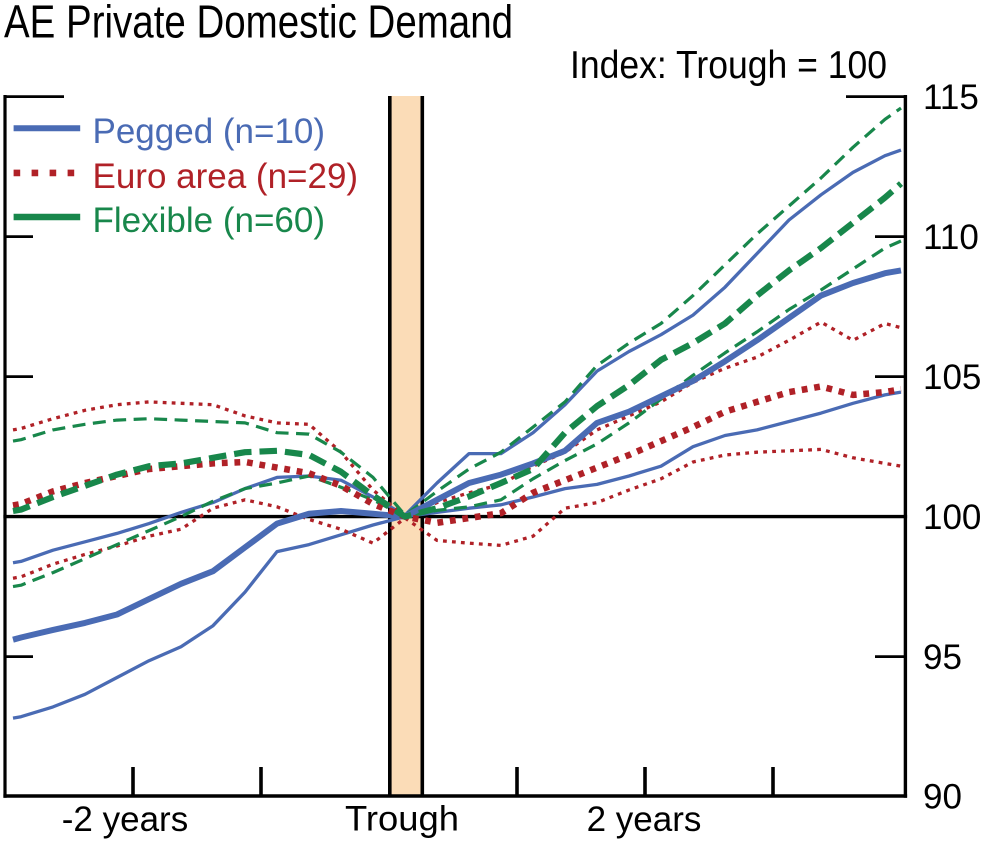  I want to click on svg-text: Euro area (n=29), so click(226, 176).